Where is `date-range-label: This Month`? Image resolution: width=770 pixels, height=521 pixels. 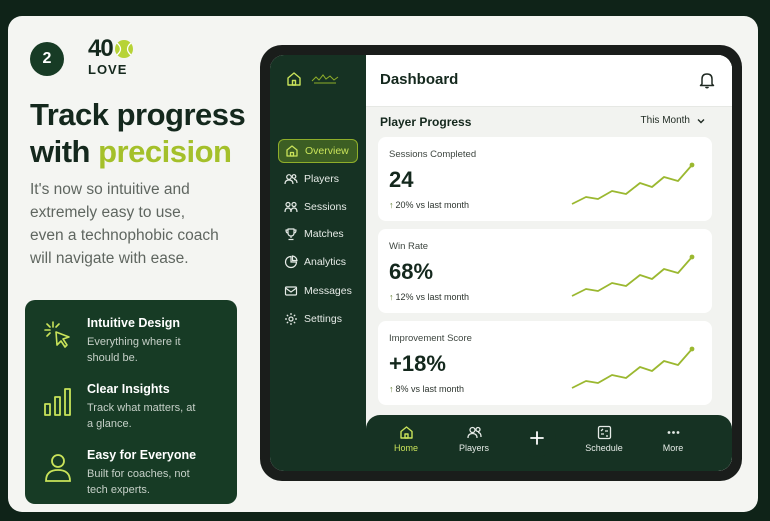 date-range-label: This Month is located at coordinates (665, 120).